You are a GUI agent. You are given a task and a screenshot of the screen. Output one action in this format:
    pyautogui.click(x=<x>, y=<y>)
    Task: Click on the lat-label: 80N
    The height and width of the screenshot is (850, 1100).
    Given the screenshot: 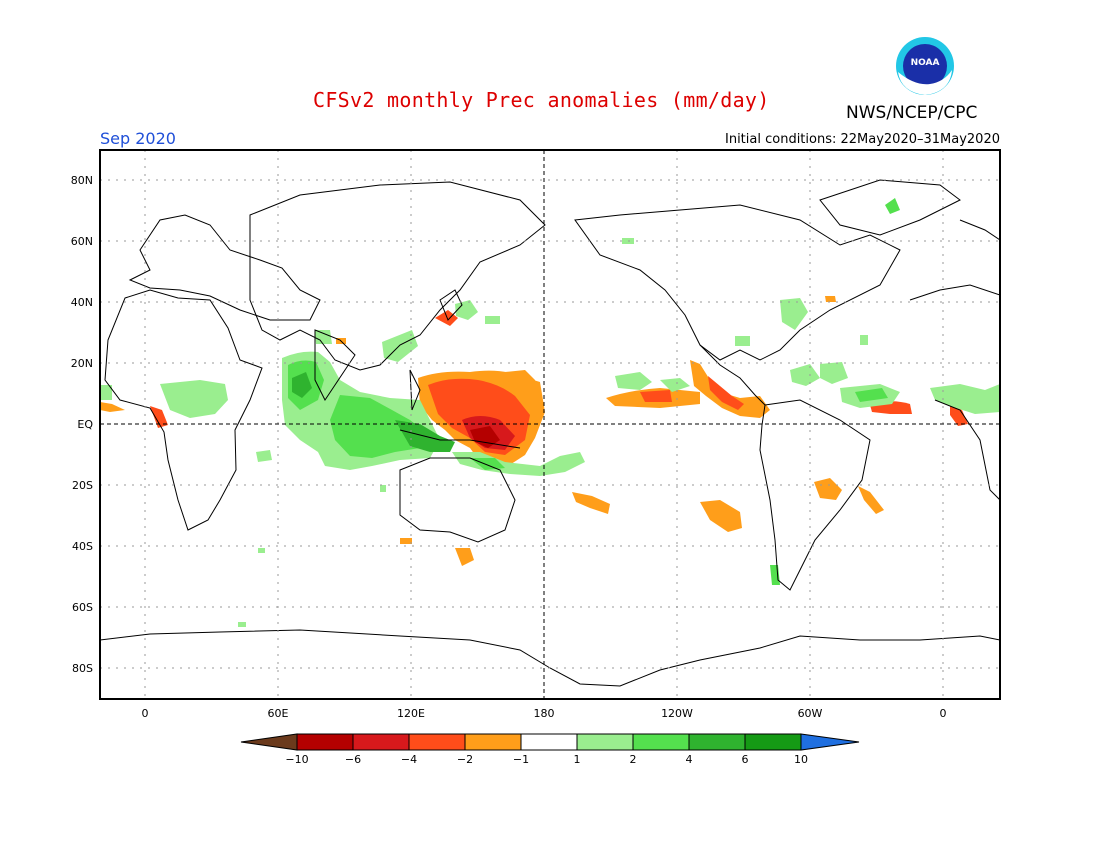 What is the action you would take?
    pyautogui.click(x=82, y=180)
    